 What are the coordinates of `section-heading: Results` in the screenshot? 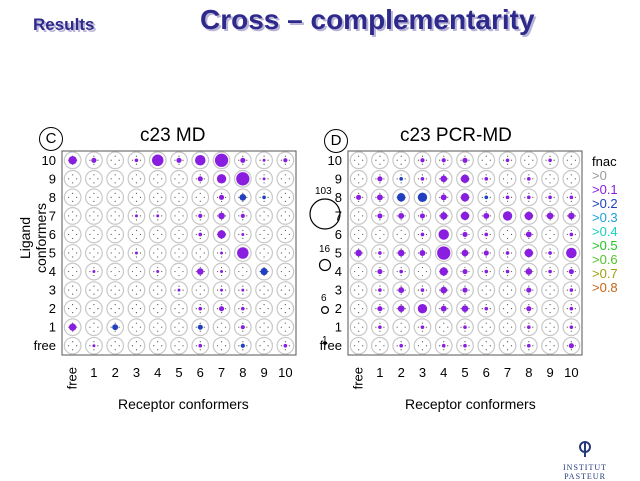 It's located at (64, 24).